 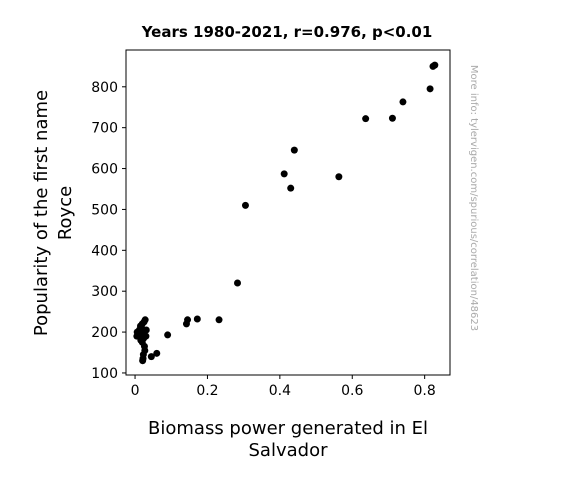 What do you see at coordinates (65, 213) in the screenshot?
I see `y-axis-label-line-2: Royce` at bounding box center [65, 213].